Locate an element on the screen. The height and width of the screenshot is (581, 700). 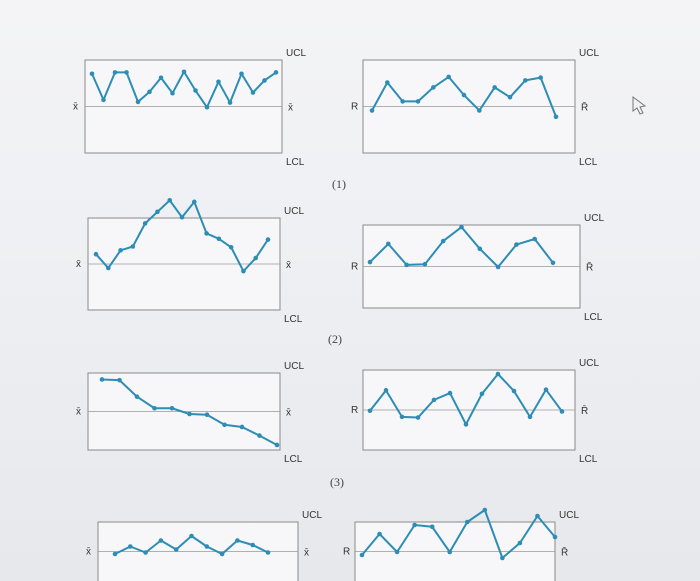
control-chart-4-xbar: UCL x̄ x̄ is located at coordinates (204, 545).